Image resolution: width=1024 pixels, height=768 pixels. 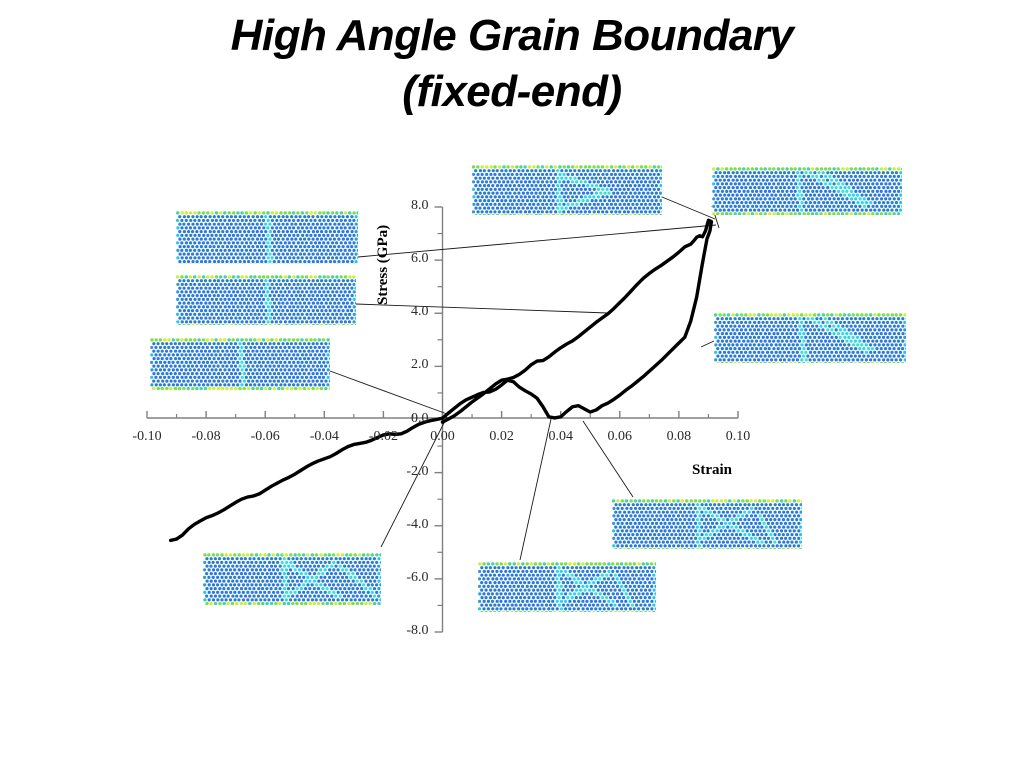 I want to click on snapshot-top-right, so click(x=807, y=191).